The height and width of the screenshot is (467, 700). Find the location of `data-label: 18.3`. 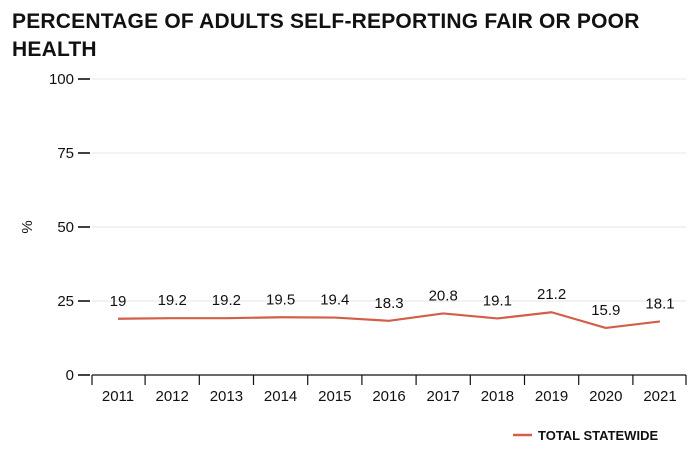

data-label: 18.3 is located at coordinates (388, 303).